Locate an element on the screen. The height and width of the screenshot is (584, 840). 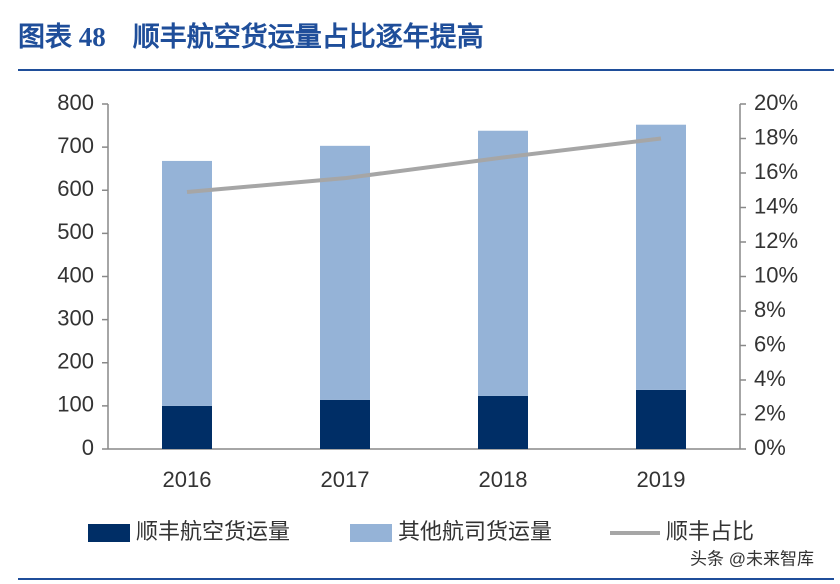
y2-tick-label: 16% is located at coordinates (776, 171).